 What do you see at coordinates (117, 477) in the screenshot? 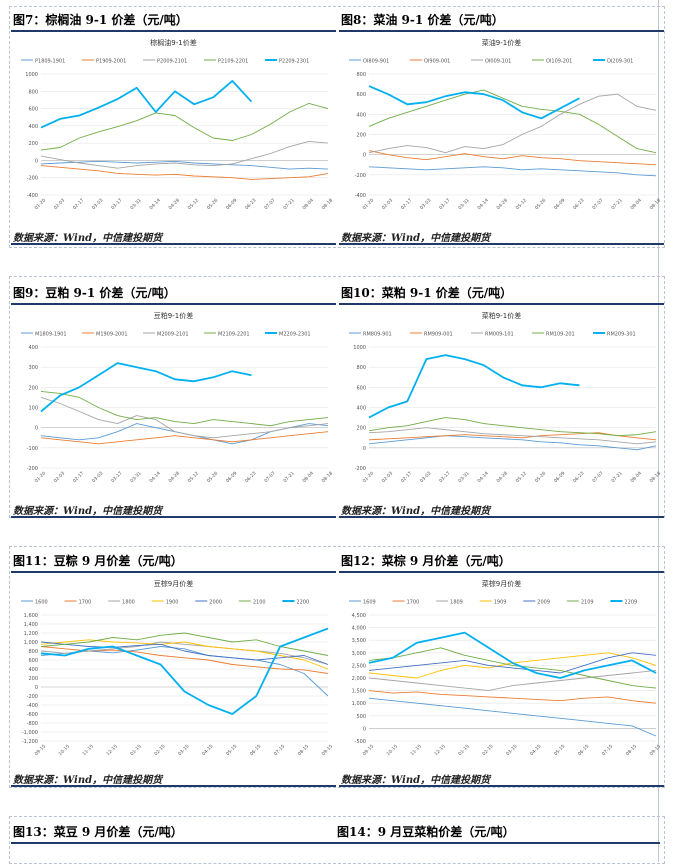
I see `x-tick-label: 03-17` at bounding box center [117, 477].